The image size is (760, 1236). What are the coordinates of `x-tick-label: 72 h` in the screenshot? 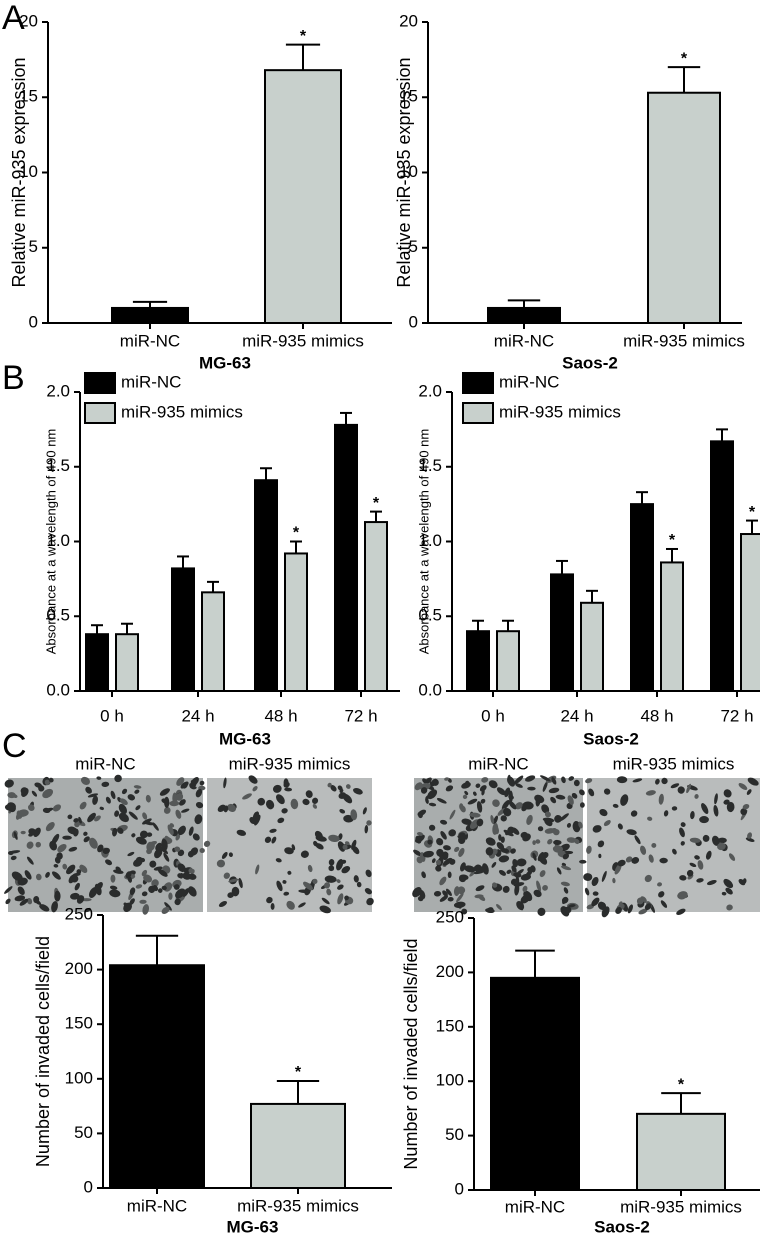 It's located at (360, 715).